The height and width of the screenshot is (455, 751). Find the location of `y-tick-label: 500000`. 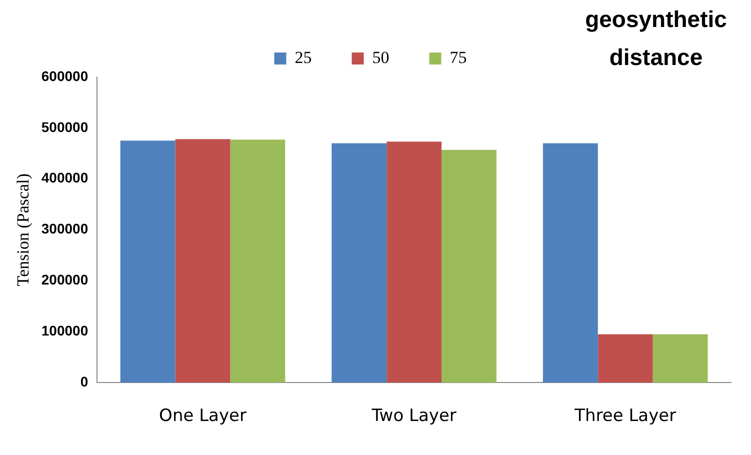

y-tick-label: 500000 is located at coordinates (64, 126).